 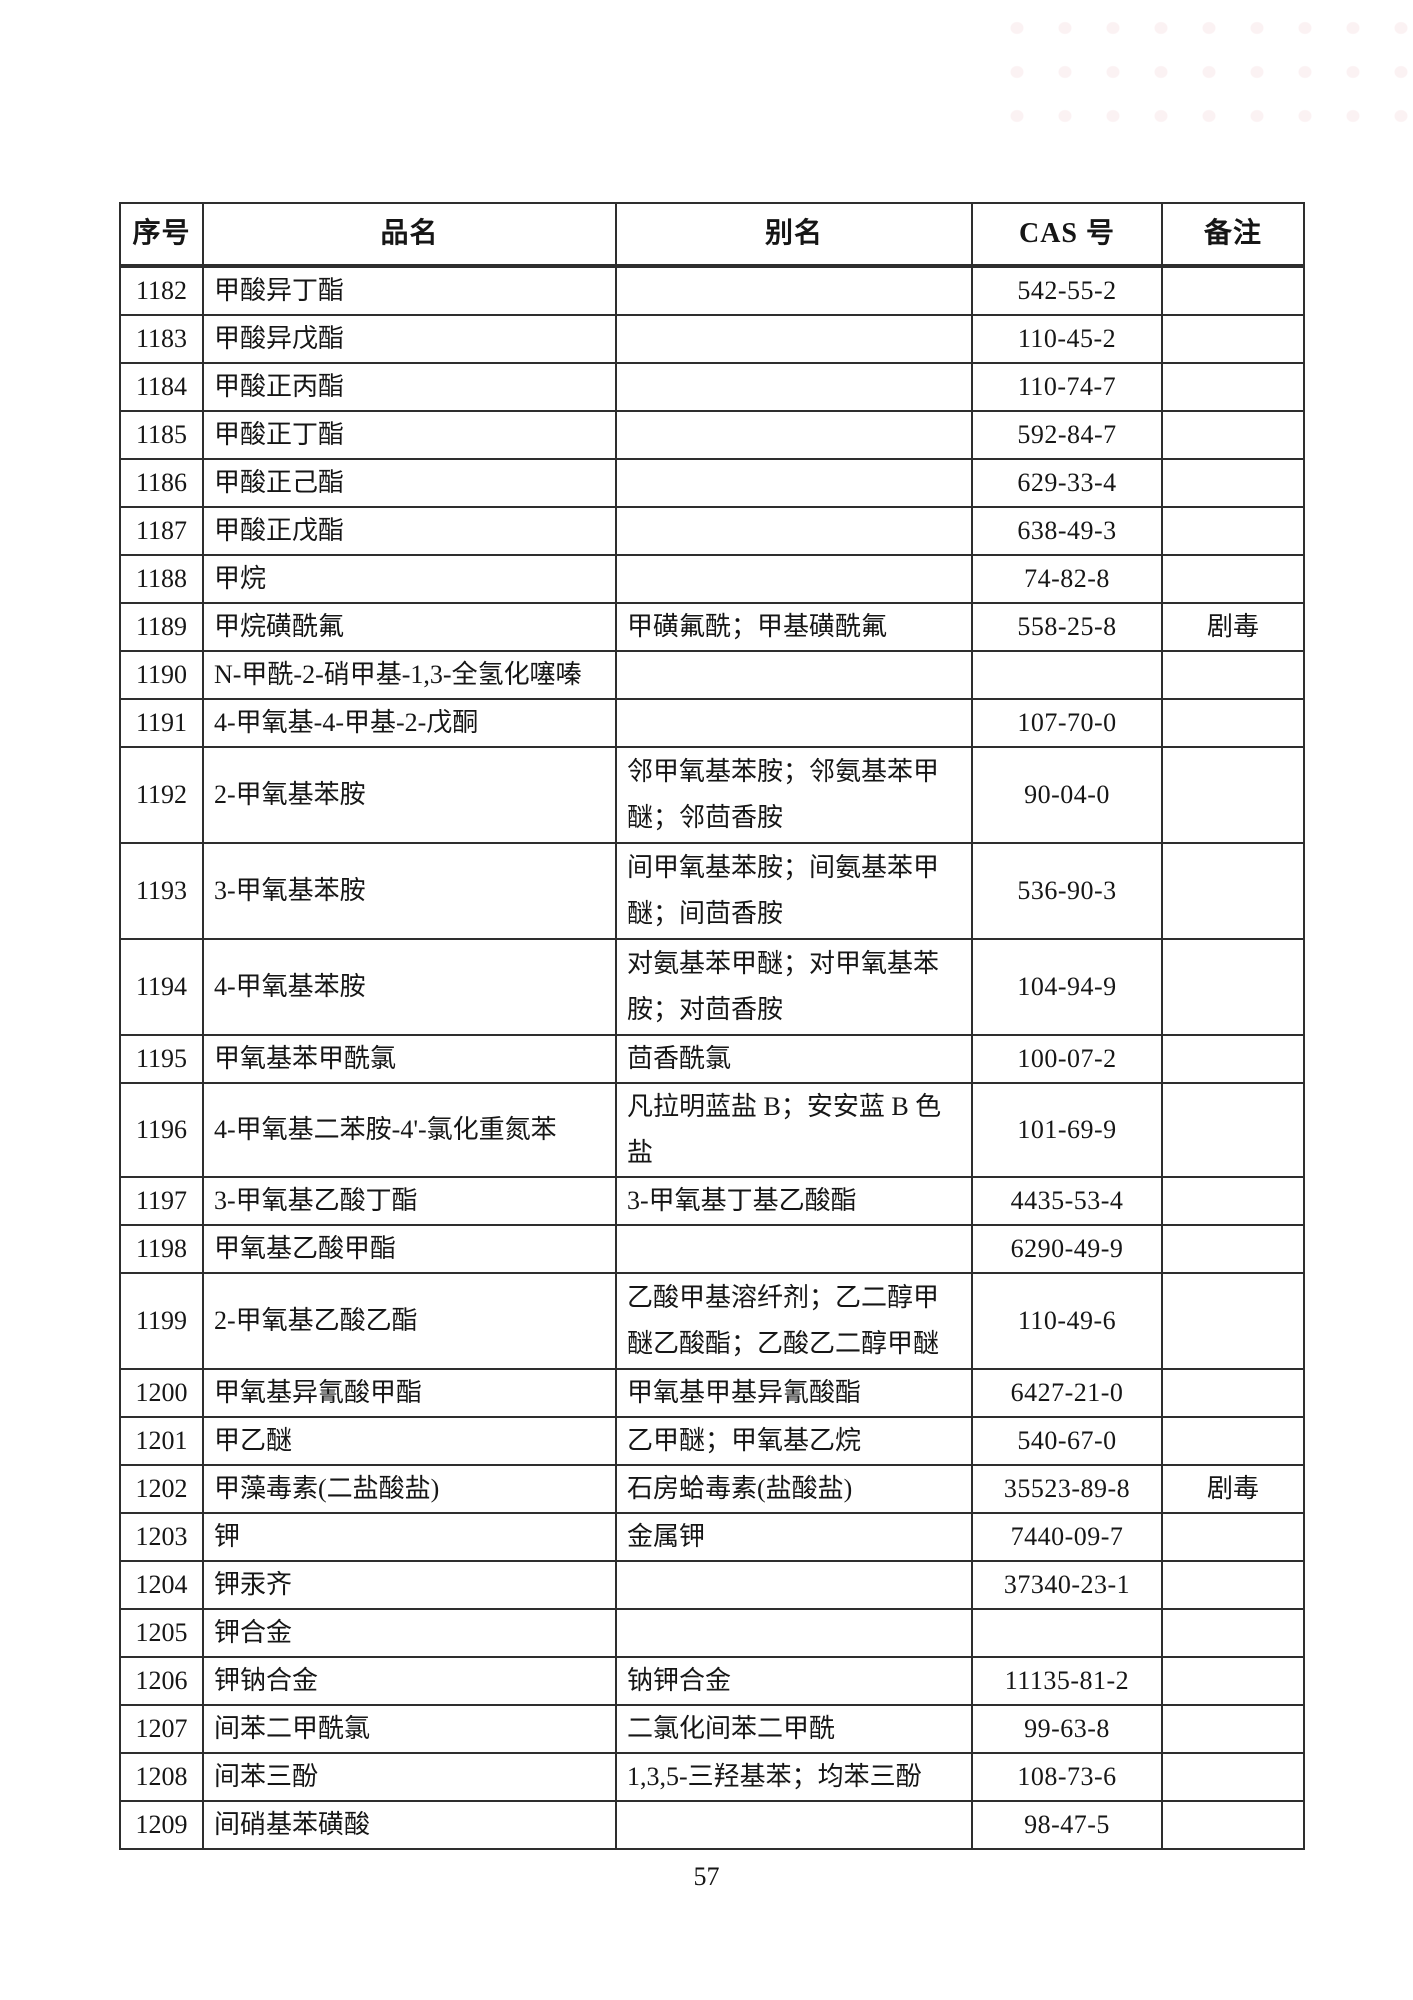 What do you see at coordinates (161, 1681) in the screenshot?
I see `cell-serial: 1206` at bounding box center [161, 1681].